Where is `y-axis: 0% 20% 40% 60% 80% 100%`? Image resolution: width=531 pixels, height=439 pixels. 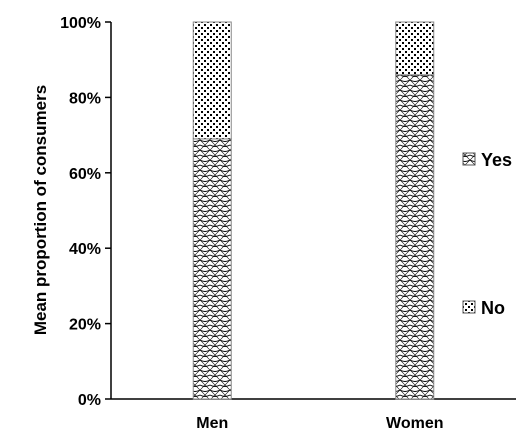 y-axis: 0% 20% 40% 60% 80% 100% is located at coordinates (86, 212).